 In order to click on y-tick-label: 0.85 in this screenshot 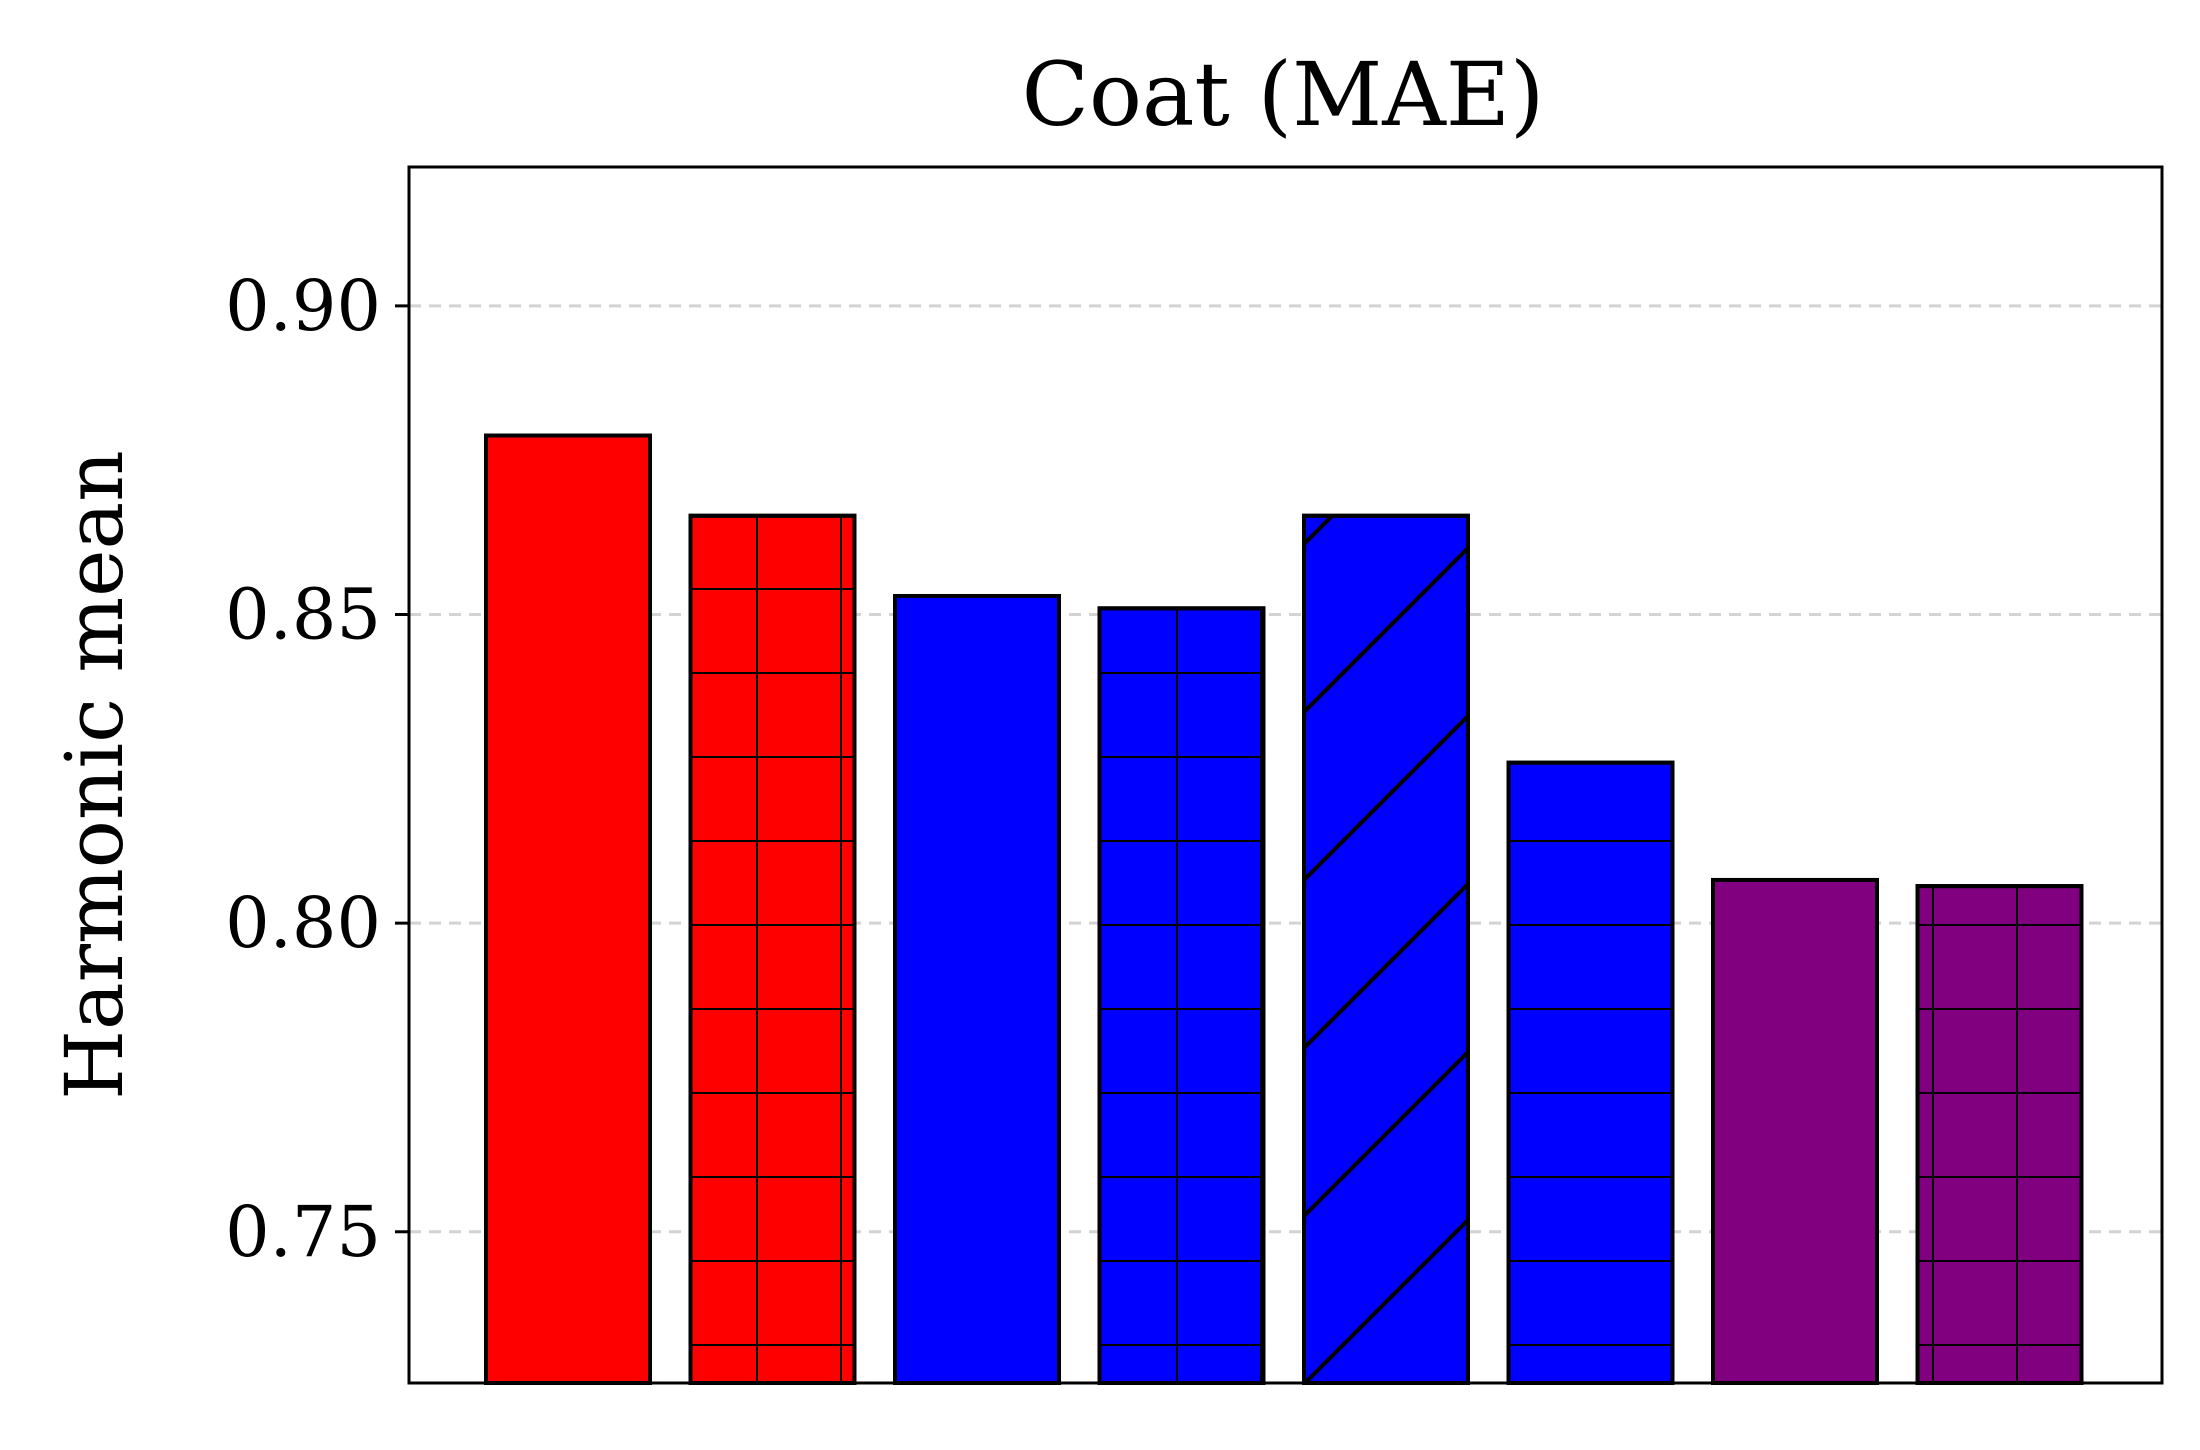, I will do `click(303, 615)`.